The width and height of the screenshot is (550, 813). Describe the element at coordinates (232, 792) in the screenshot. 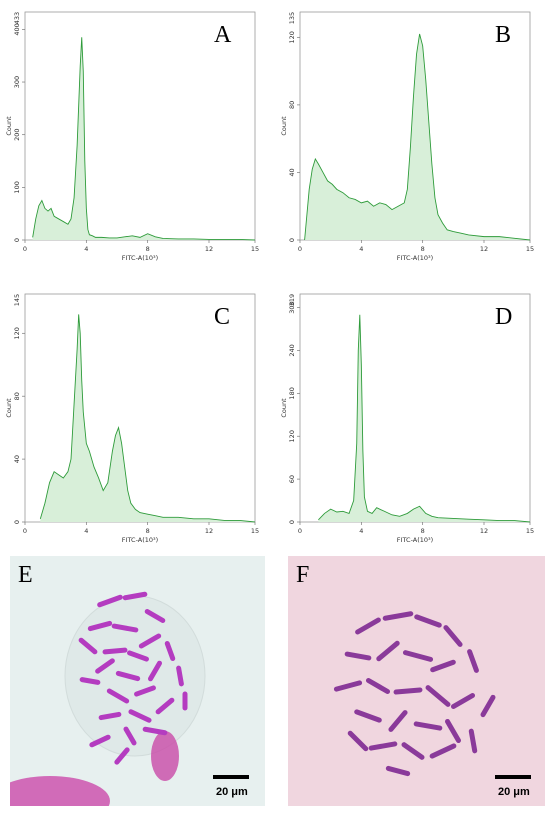

I see `scale-label-e: 20 μm` at that location.